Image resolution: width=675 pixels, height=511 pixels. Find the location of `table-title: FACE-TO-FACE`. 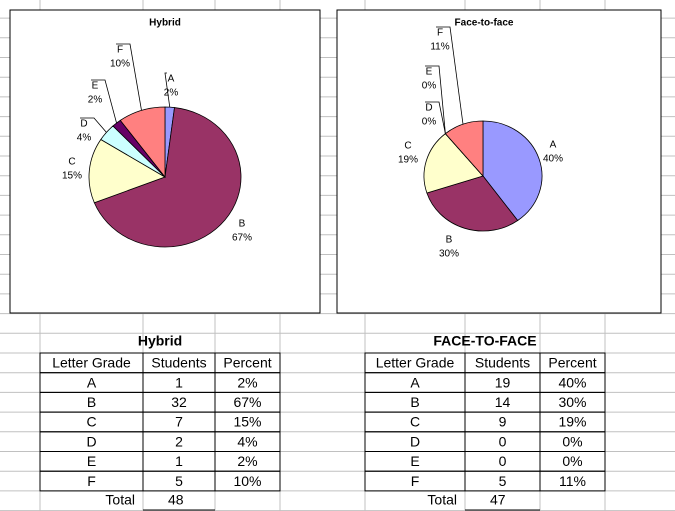

table-title: FACE-TO-FACE is located at coordinates (484, 341).